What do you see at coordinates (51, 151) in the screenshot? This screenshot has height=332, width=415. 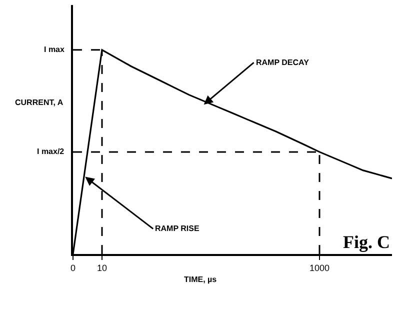 I see `ref-line-label: I max/2` at bounding box center [51, 151].